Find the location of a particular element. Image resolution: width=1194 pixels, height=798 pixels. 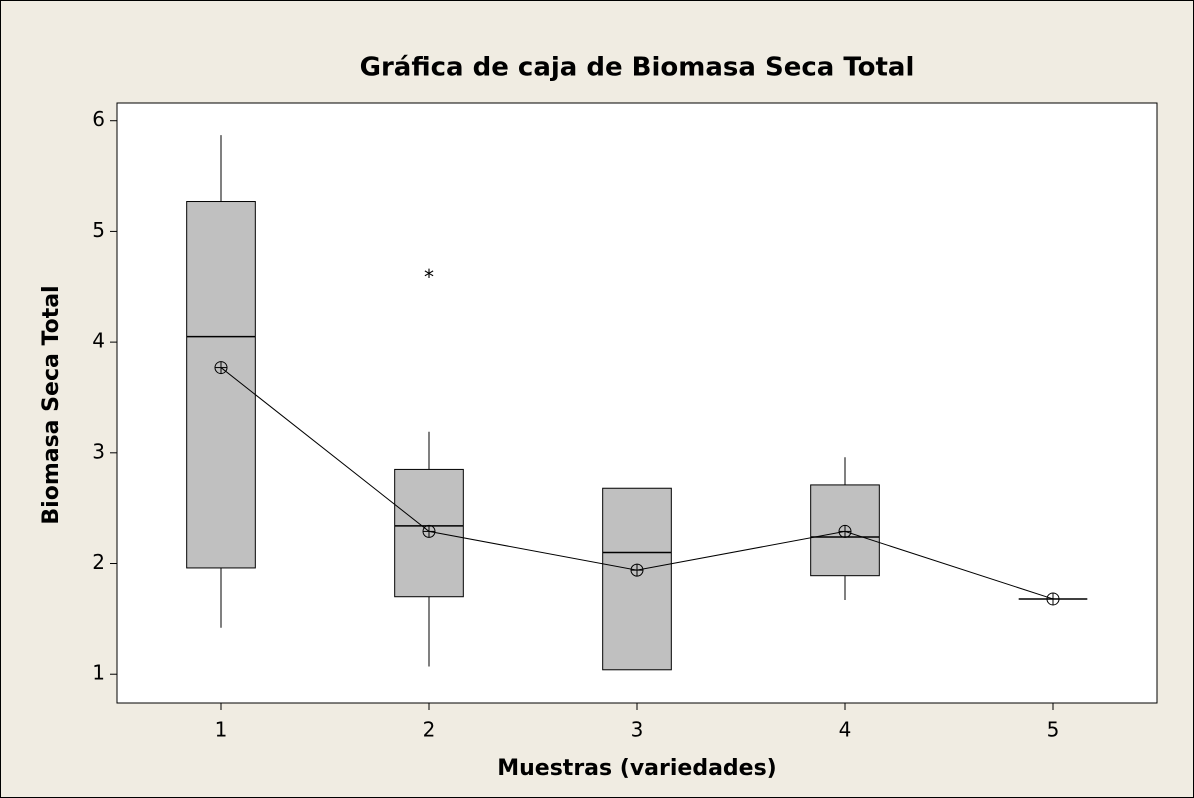

x-tick-label: 4 is located at coordinates (845, 730).